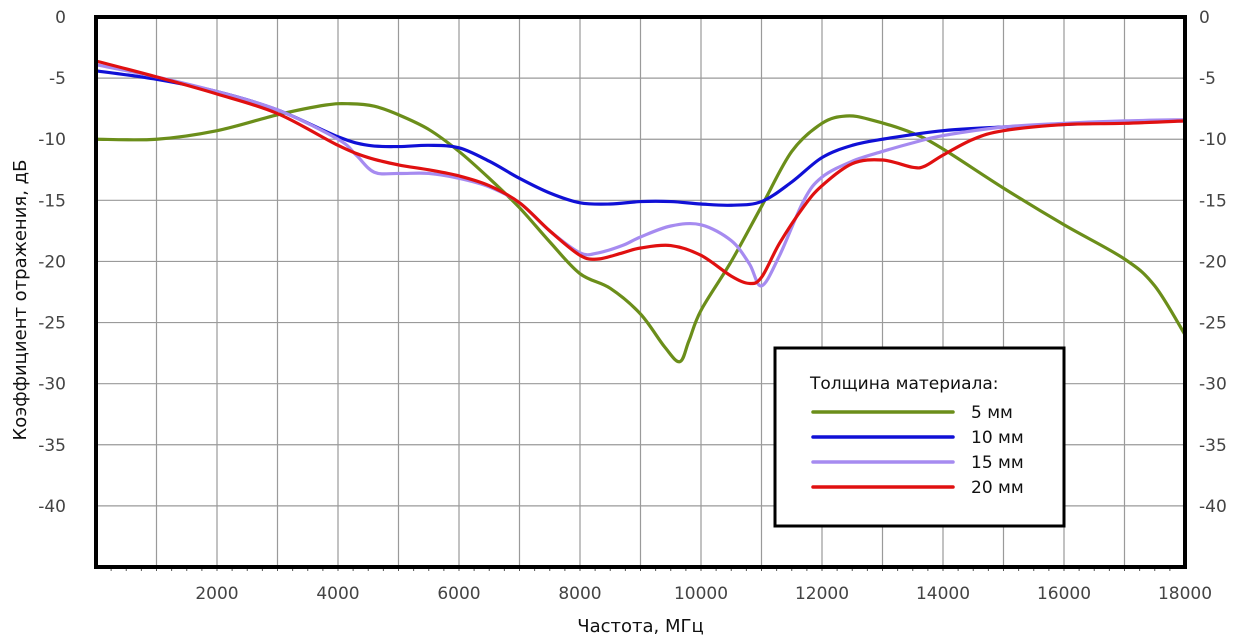 The image size is (1238, 637). What do you see at coordinates (997, 438) in the screenshot?
I see `legend-label-2: 10 мм` at bounding box center [997, 438].